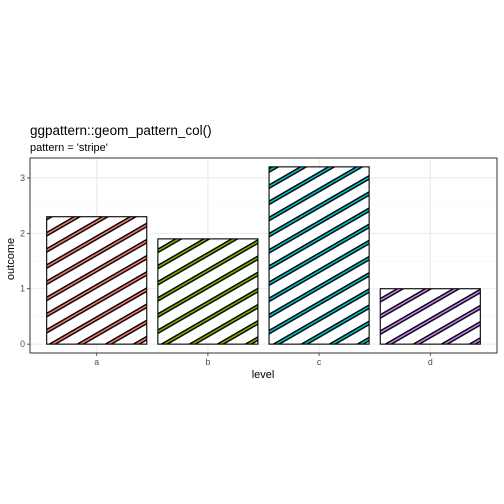 This screenshot has height=504, width=504. I want to click on y-axis: 0 1 2 3, so click(25, 261).